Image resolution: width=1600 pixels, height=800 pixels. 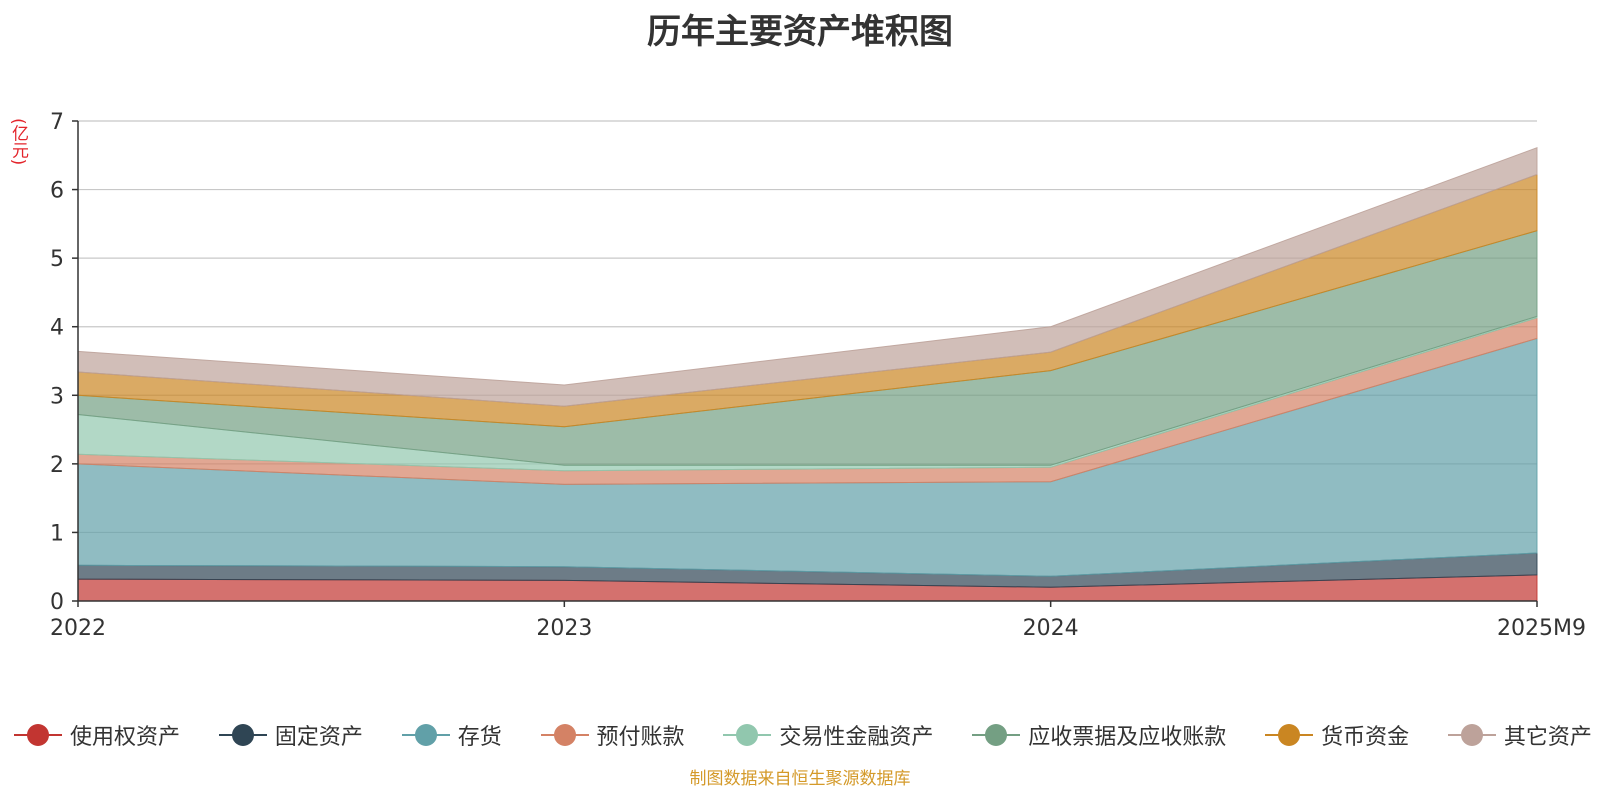 I want to click on y-tick-label: 1, so click(x=57, y=533).